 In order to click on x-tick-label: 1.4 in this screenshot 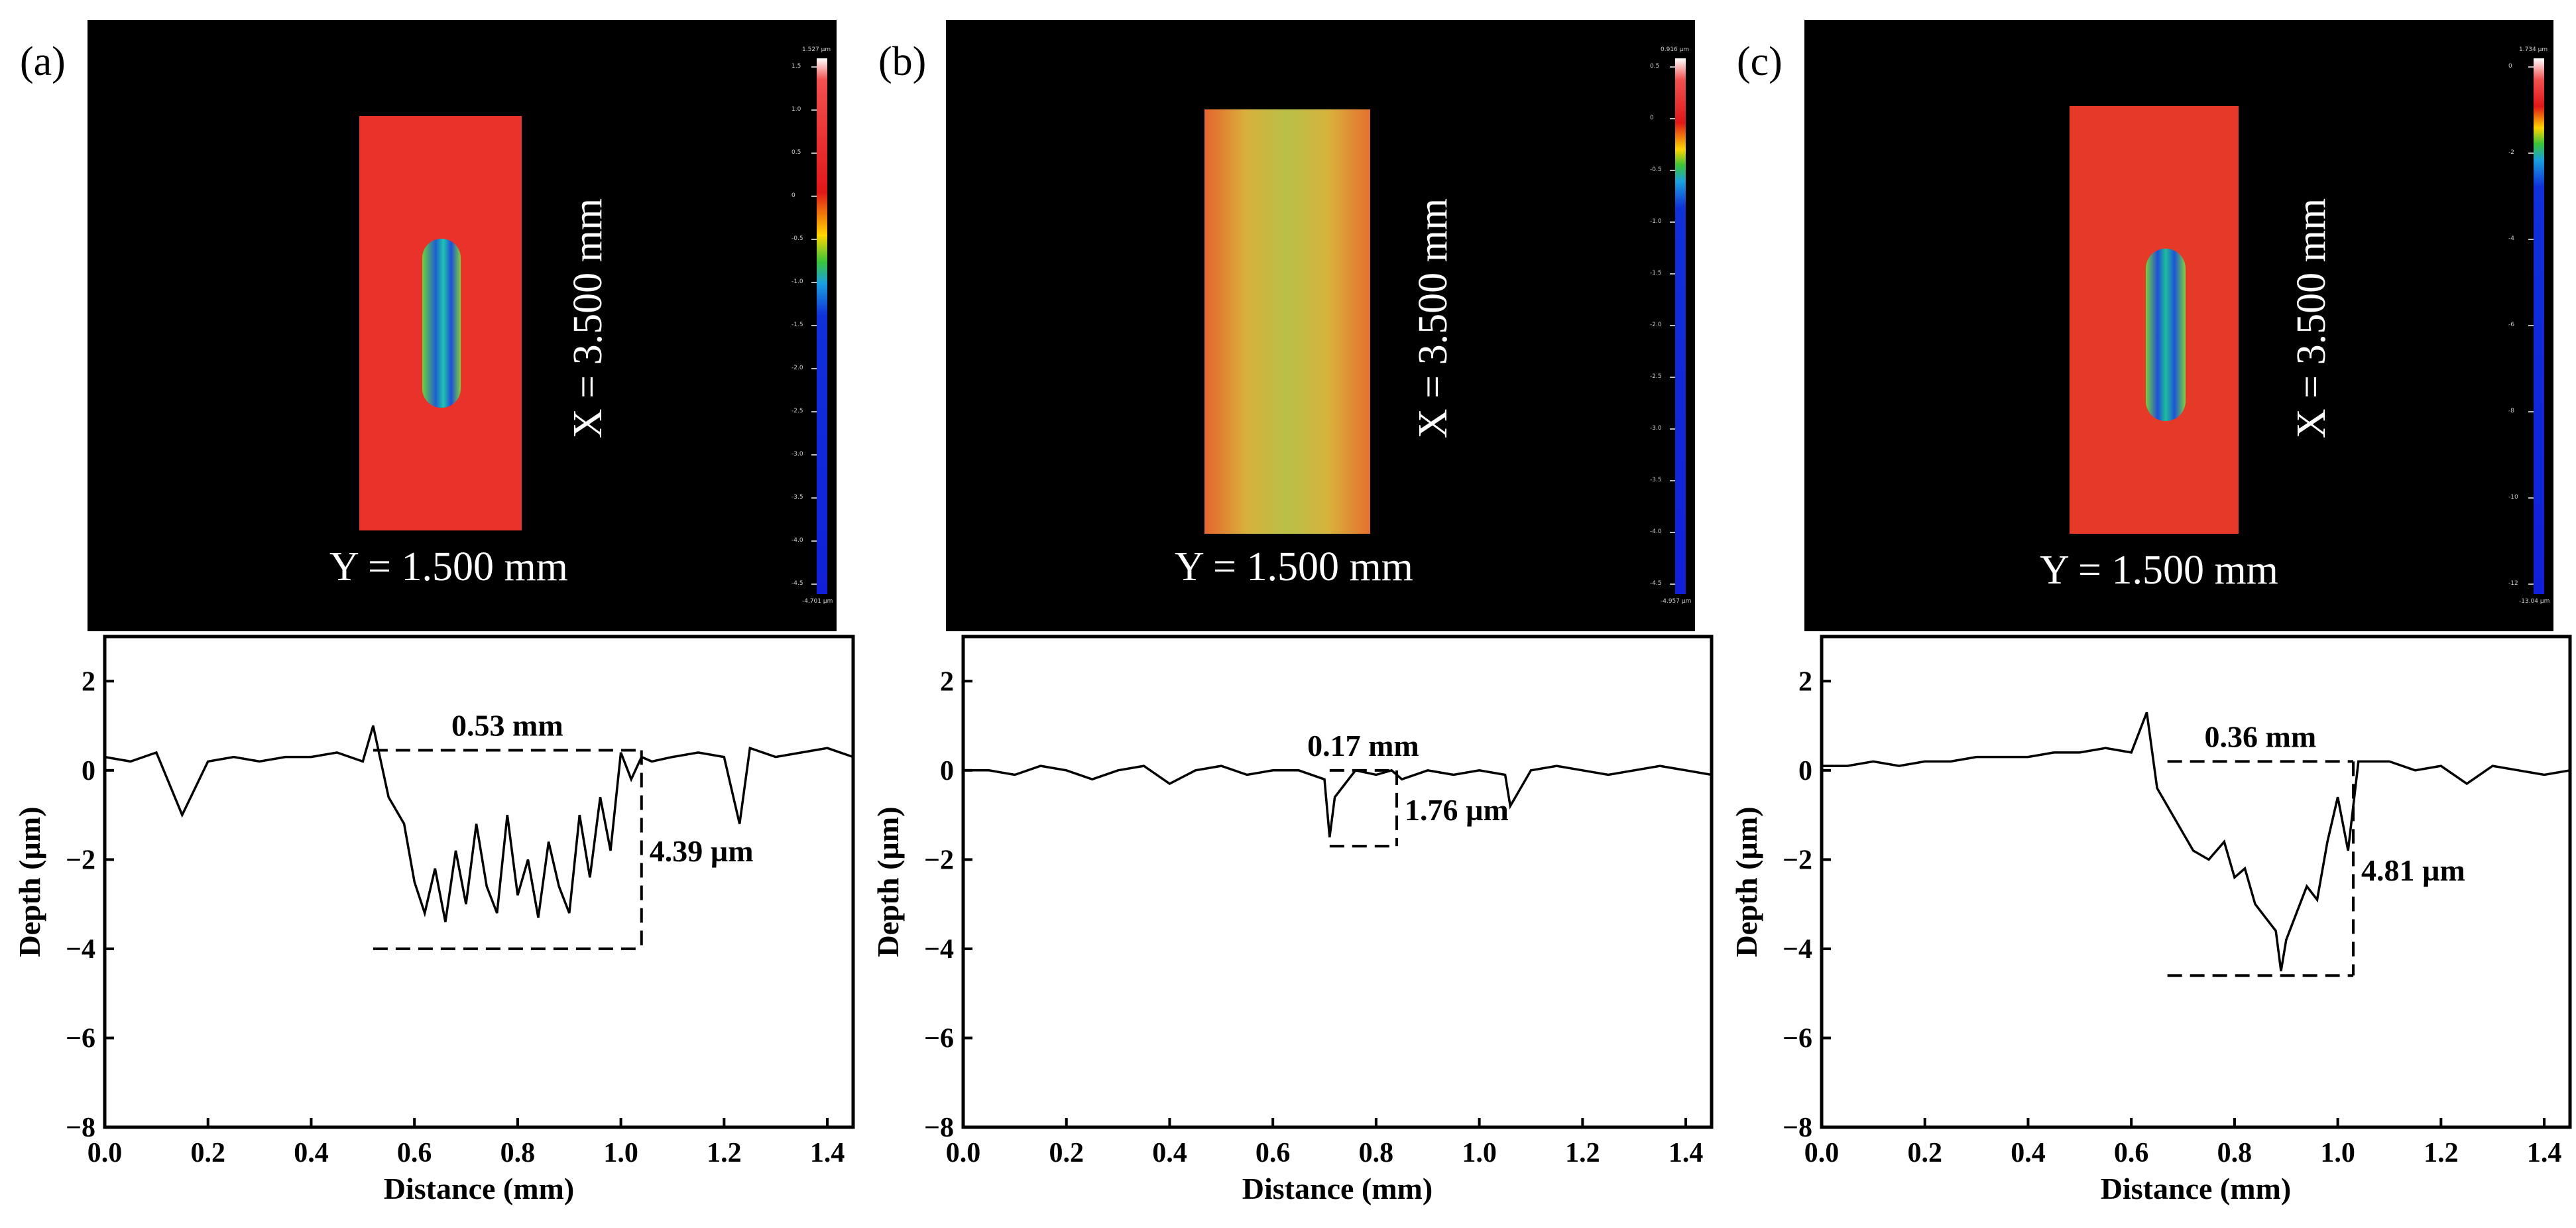, I will do `click(1687, 1153)`.